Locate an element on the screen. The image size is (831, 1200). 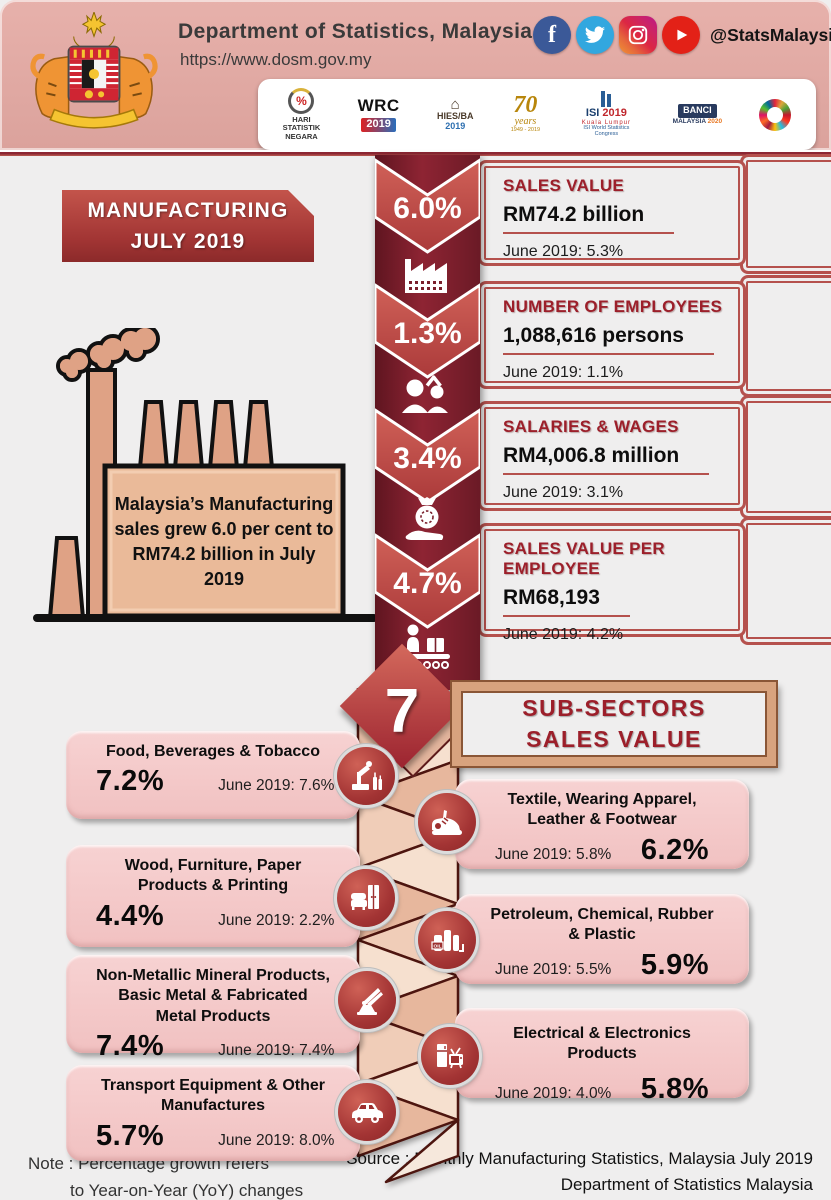
metal-press-icon is located at coordinates (367, 1000).